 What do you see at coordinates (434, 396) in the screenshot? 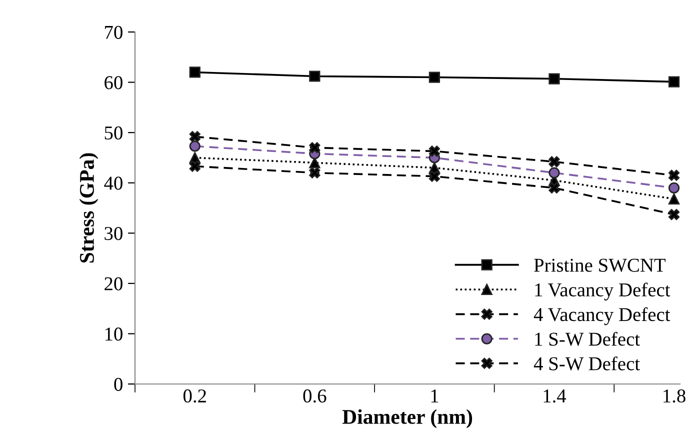
I see `x-tick-label: 1` at bounding box center [434, 396].